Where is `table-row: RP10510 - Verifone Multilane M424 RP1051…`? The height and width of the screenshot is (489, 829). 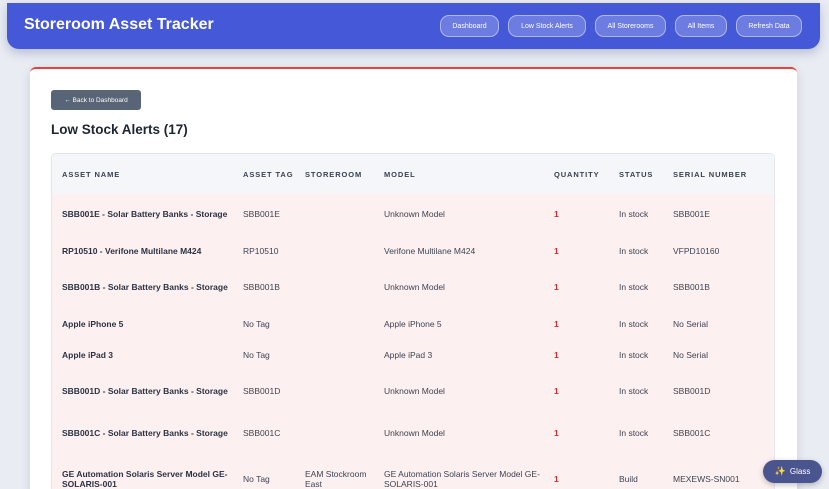
table-row: RP10510 - Verifone Multilane M424 RP1051… is located at coordinates (413, 250).